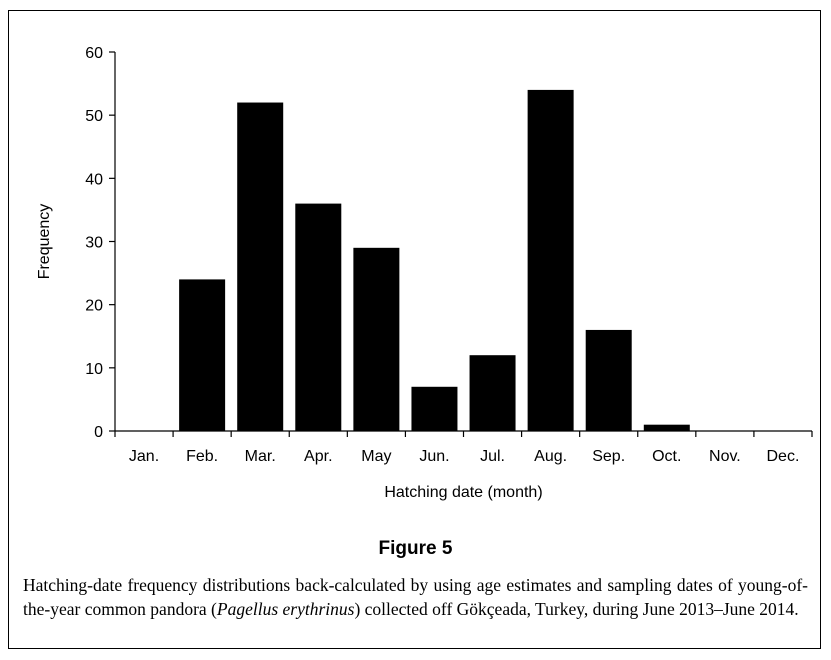  I want to click on caption-species-name: Pagellus erythrinus, so click(285, 609).